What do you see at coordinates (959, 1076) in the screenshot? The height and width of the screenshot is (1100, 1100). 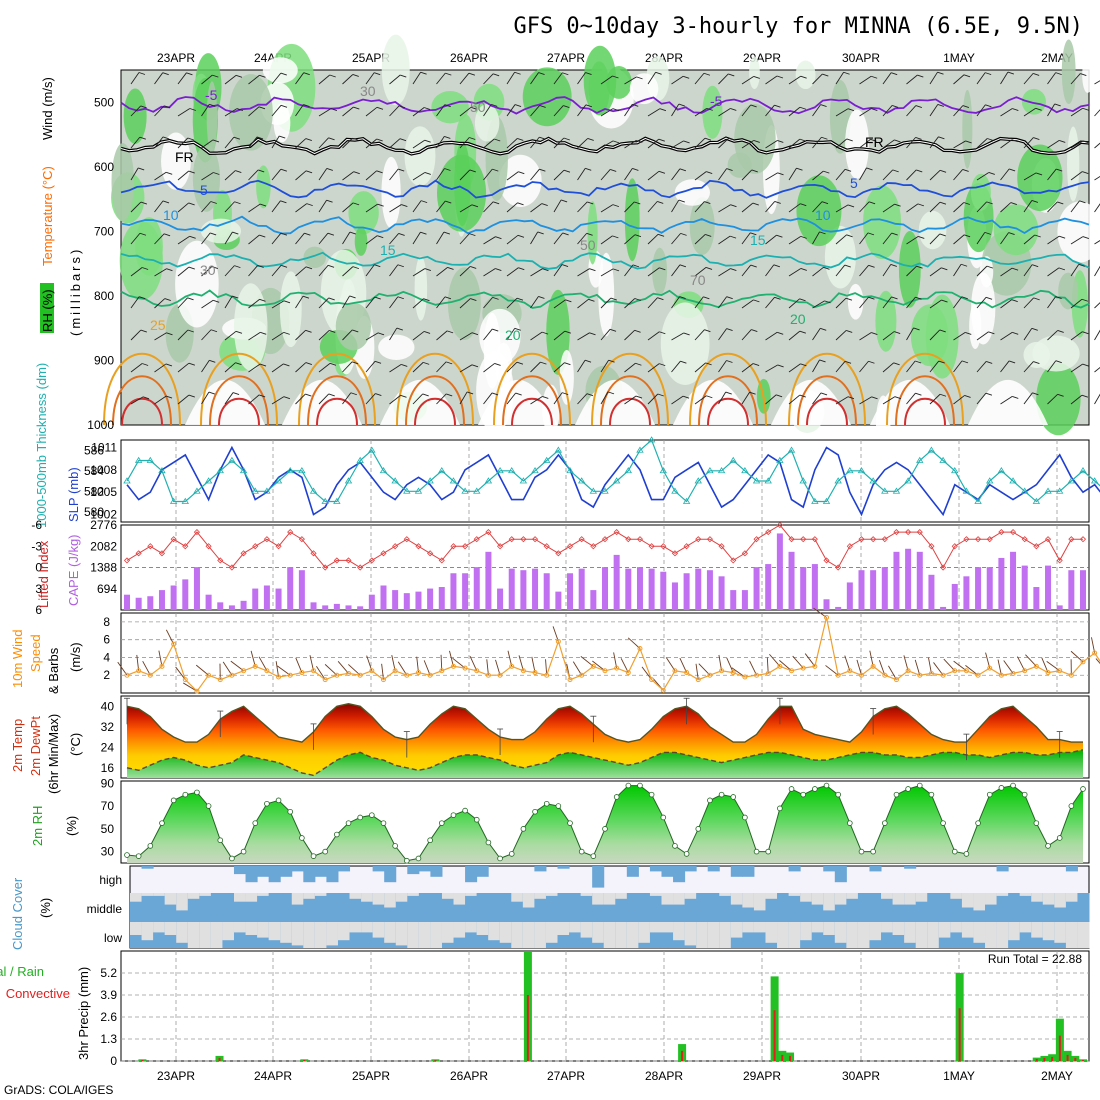 I see `date-label-bottom: 1MAY` at bounding box center [959, 1076].